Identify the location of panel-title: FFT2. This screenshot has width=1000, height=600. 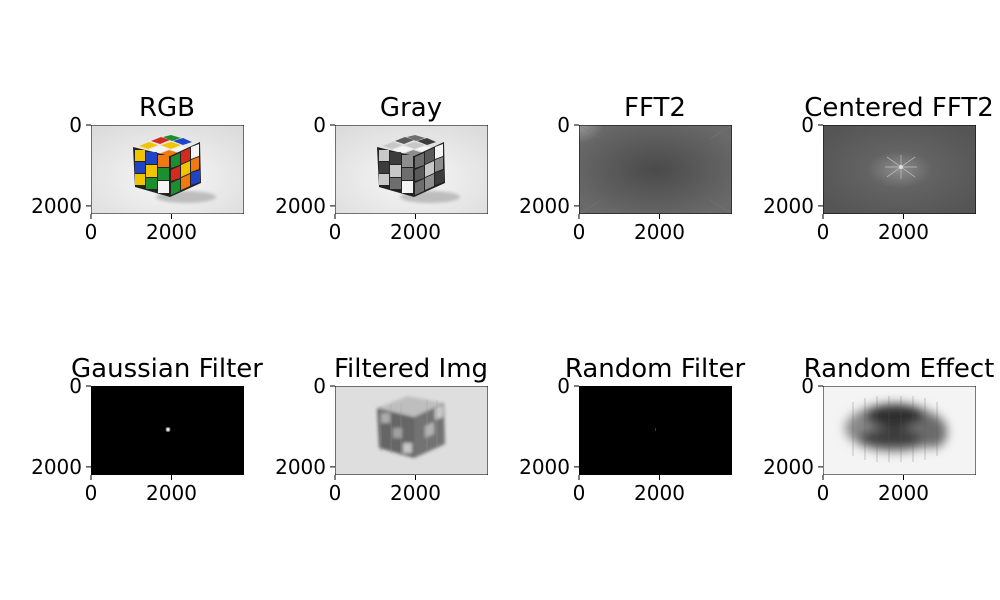
(655, 108).